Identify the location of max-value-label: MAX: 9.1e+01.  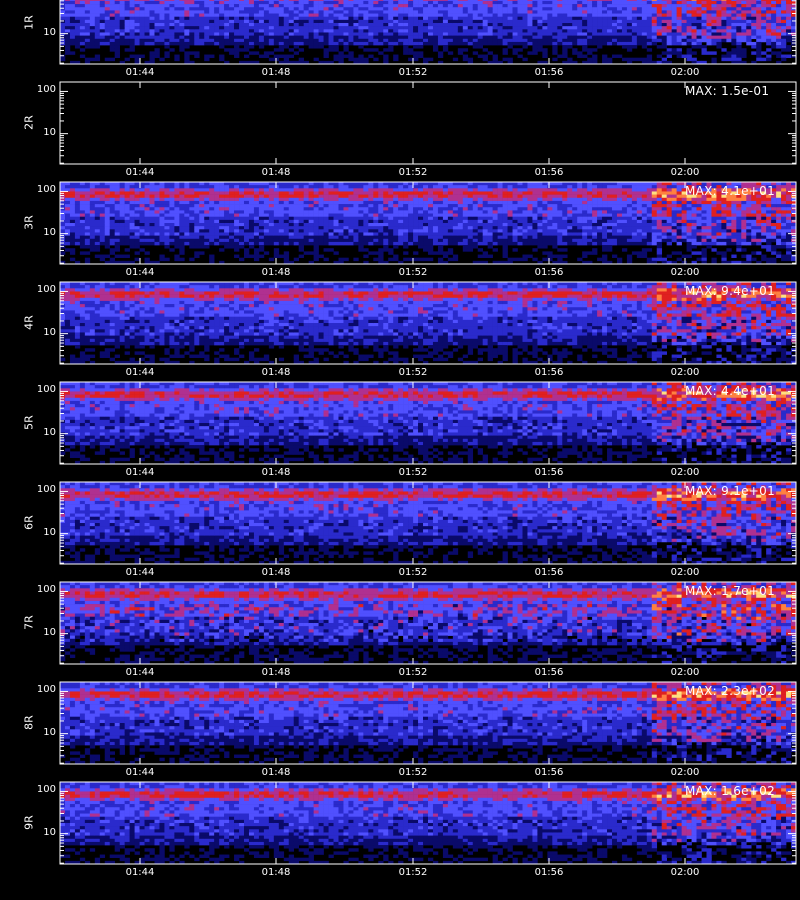
(730, 491).